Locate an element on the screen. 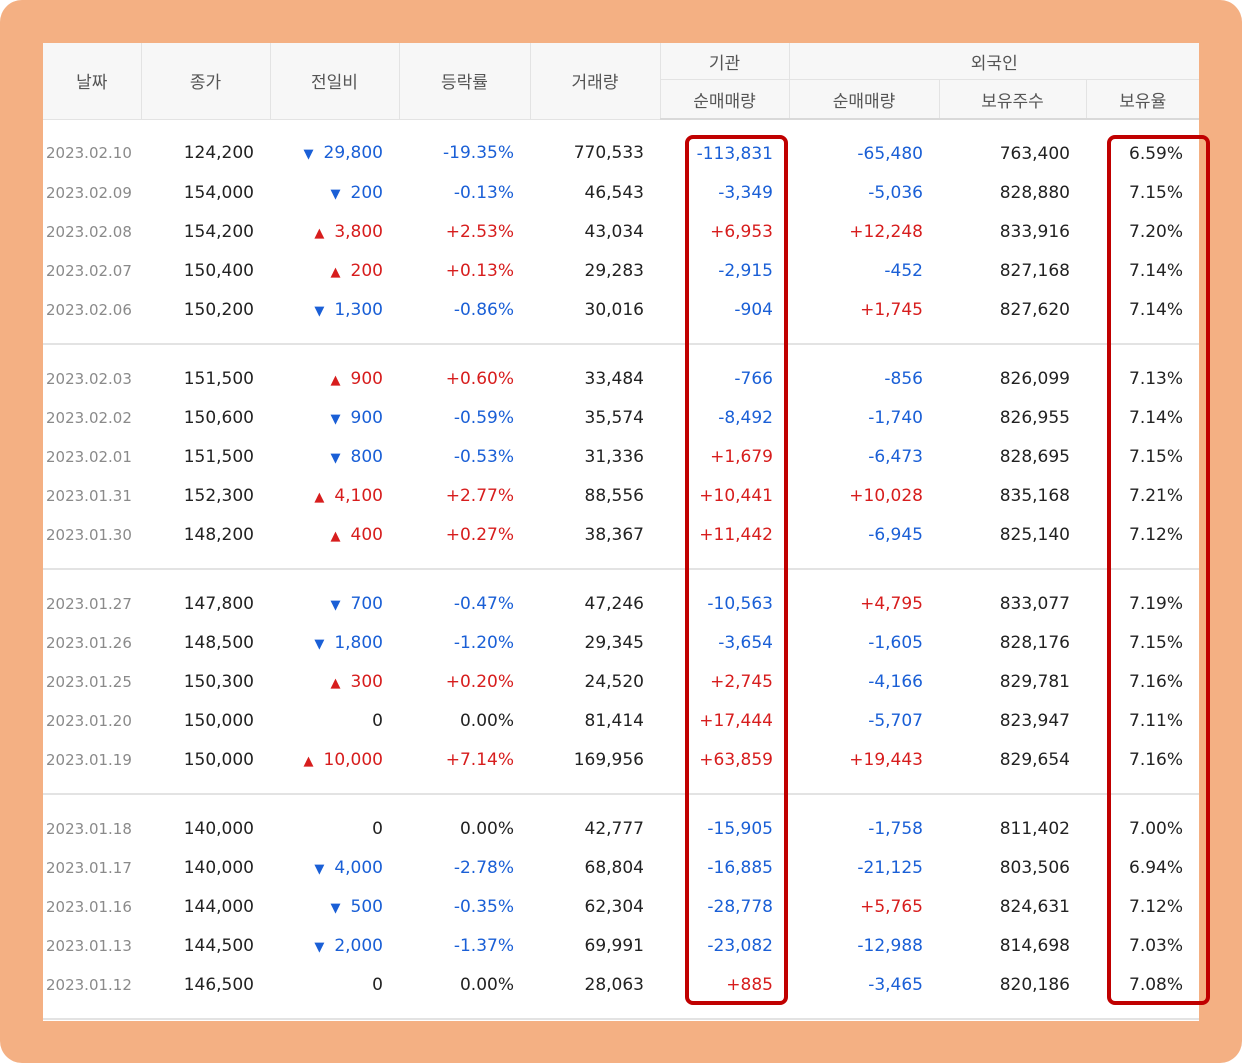 This screenshot has width=1242, height=1063. close-cell: 124,200 is located at coordinates (218, 153).